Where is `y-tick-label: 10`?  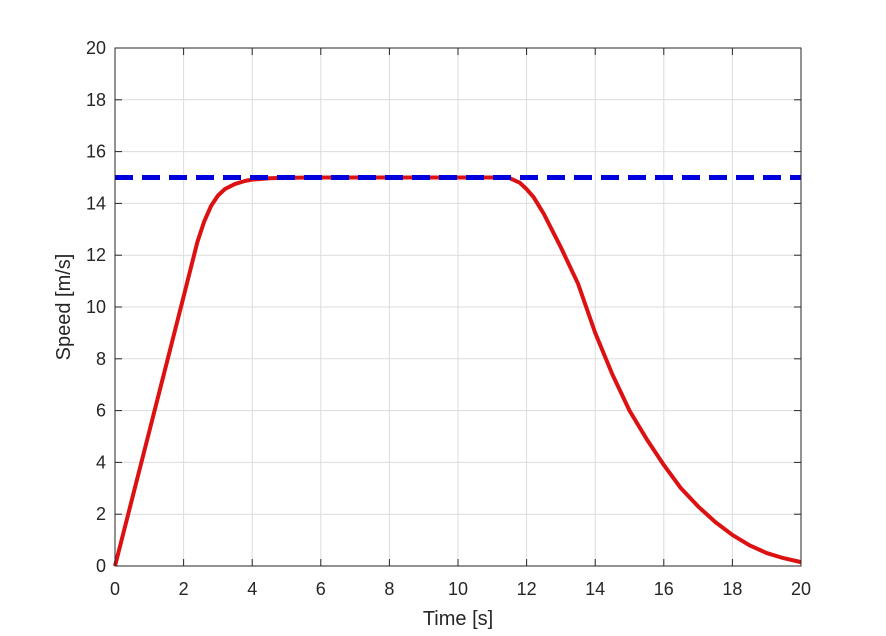 y-tick-label: 10 is located at coordinates (96, 307).